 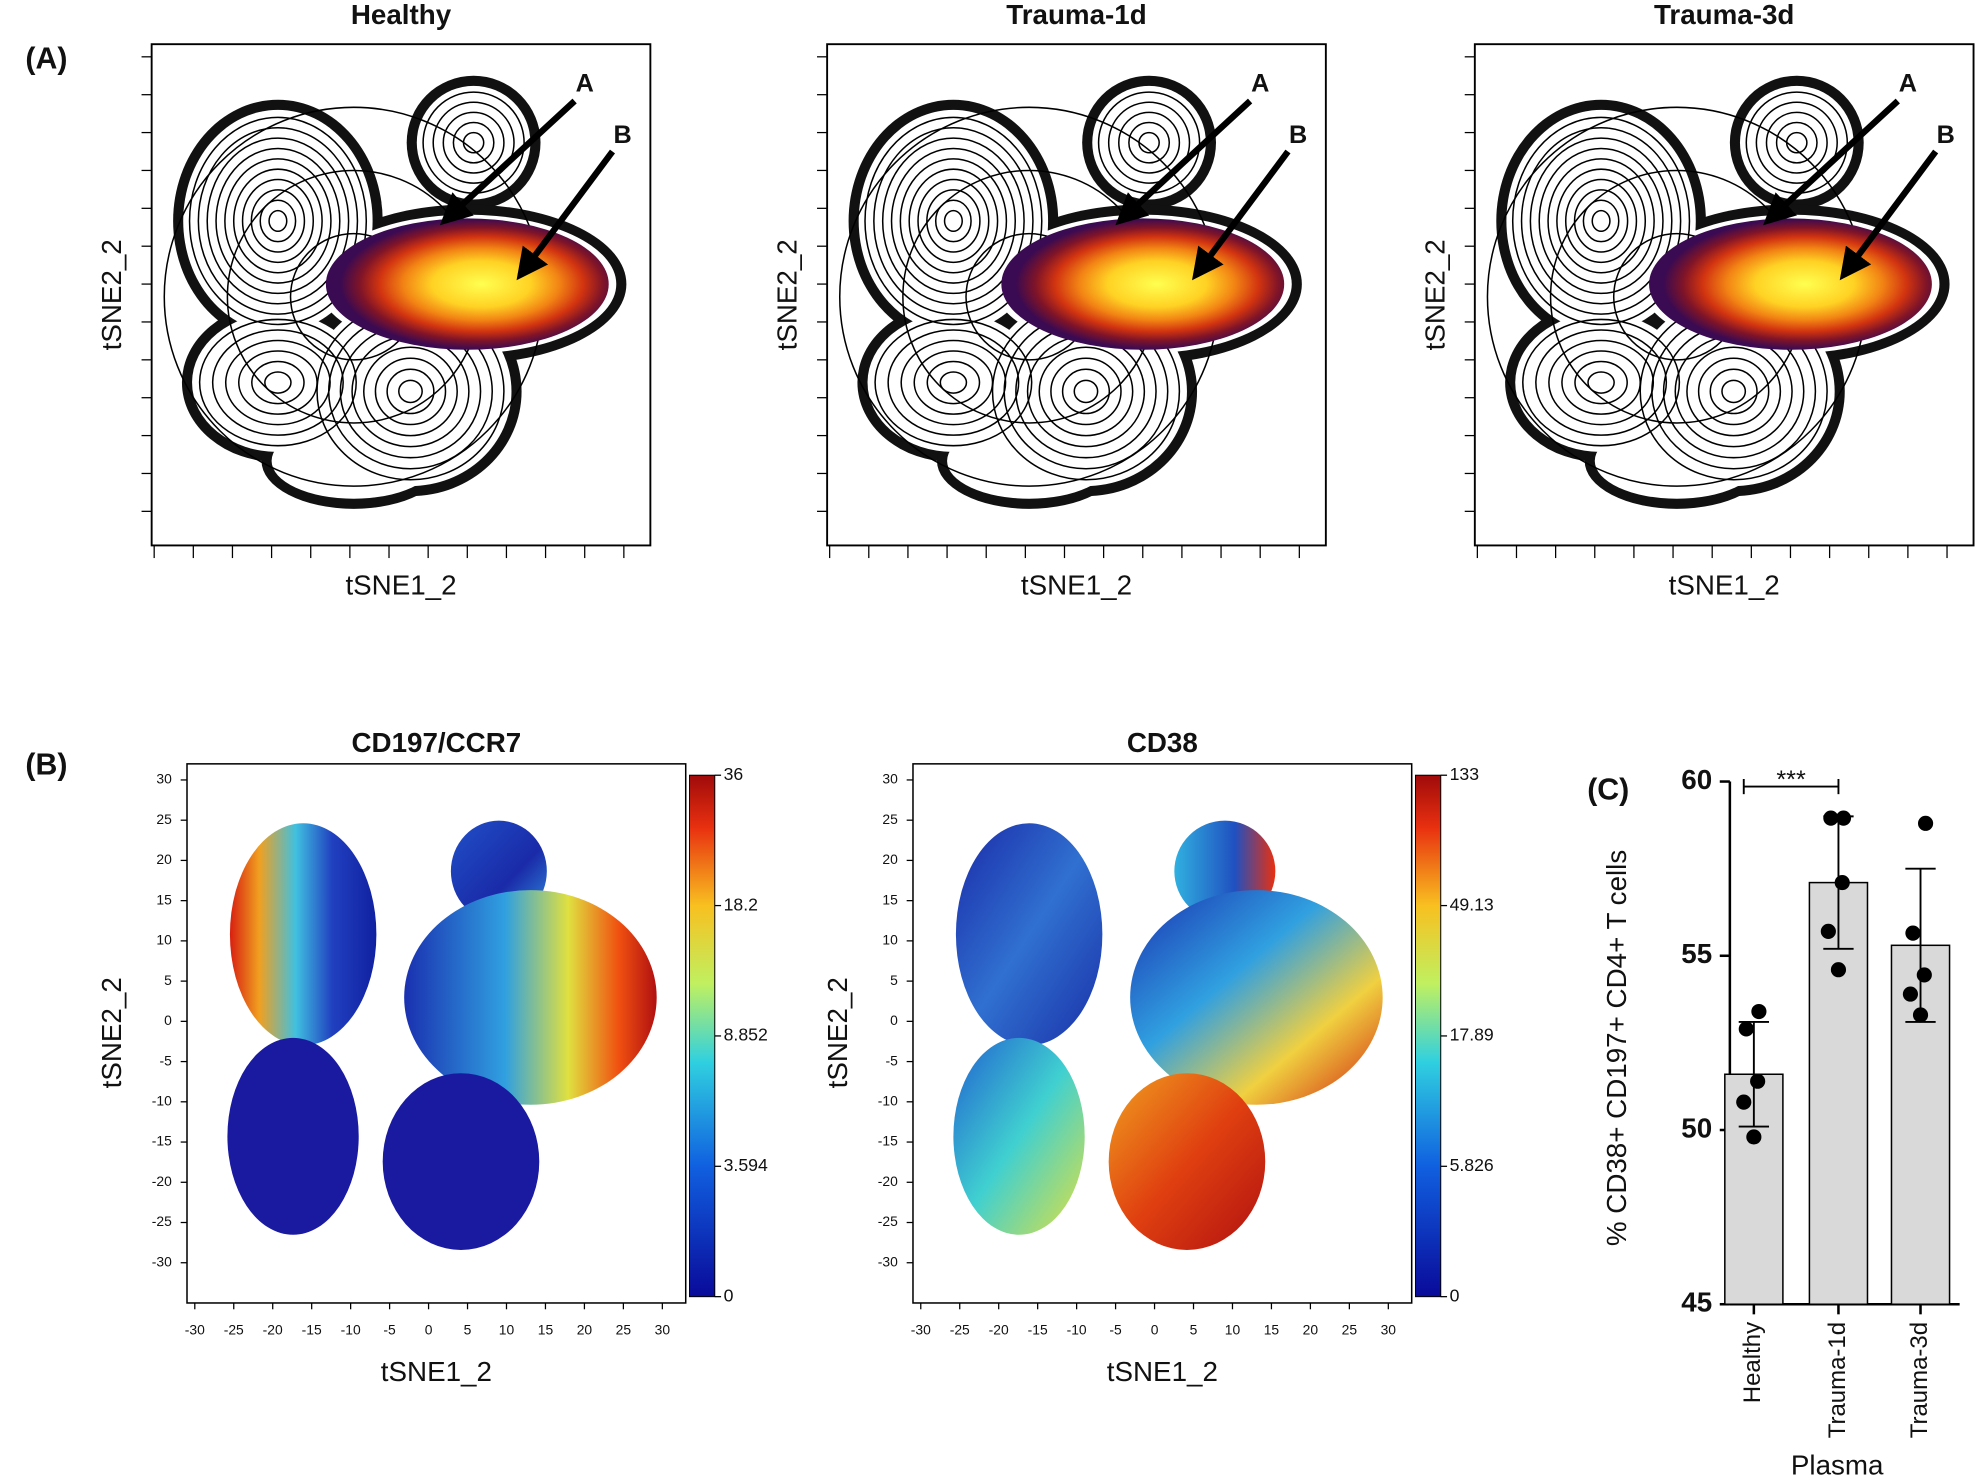 I want to click on y-axis-label: tSNE2_2, so click(x=111, y=1032).